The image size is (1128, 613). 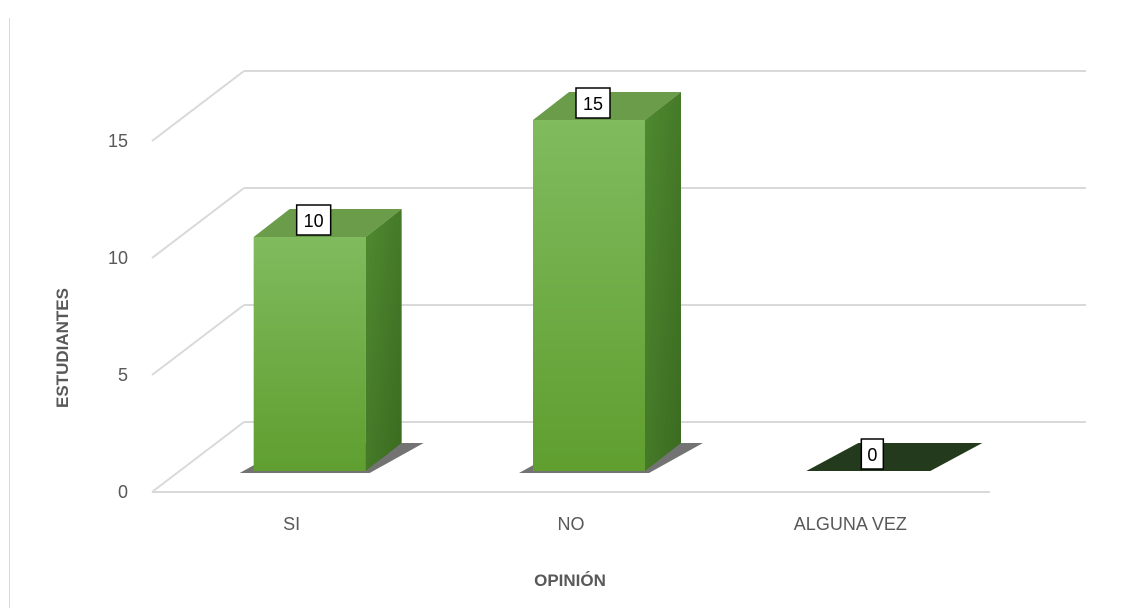 What do you see at coordinates (118, 141) in the screenshot?
I see `y-tick-label: 15` at bounding box center [118, 141].